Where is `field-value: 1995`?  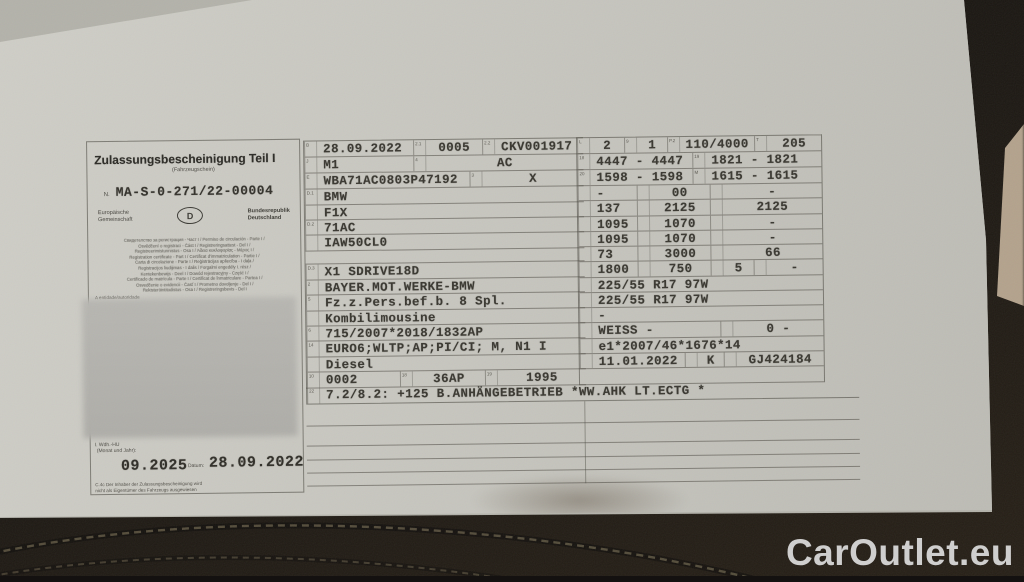
field-value: 1995 is located at coordinates (542, 377).